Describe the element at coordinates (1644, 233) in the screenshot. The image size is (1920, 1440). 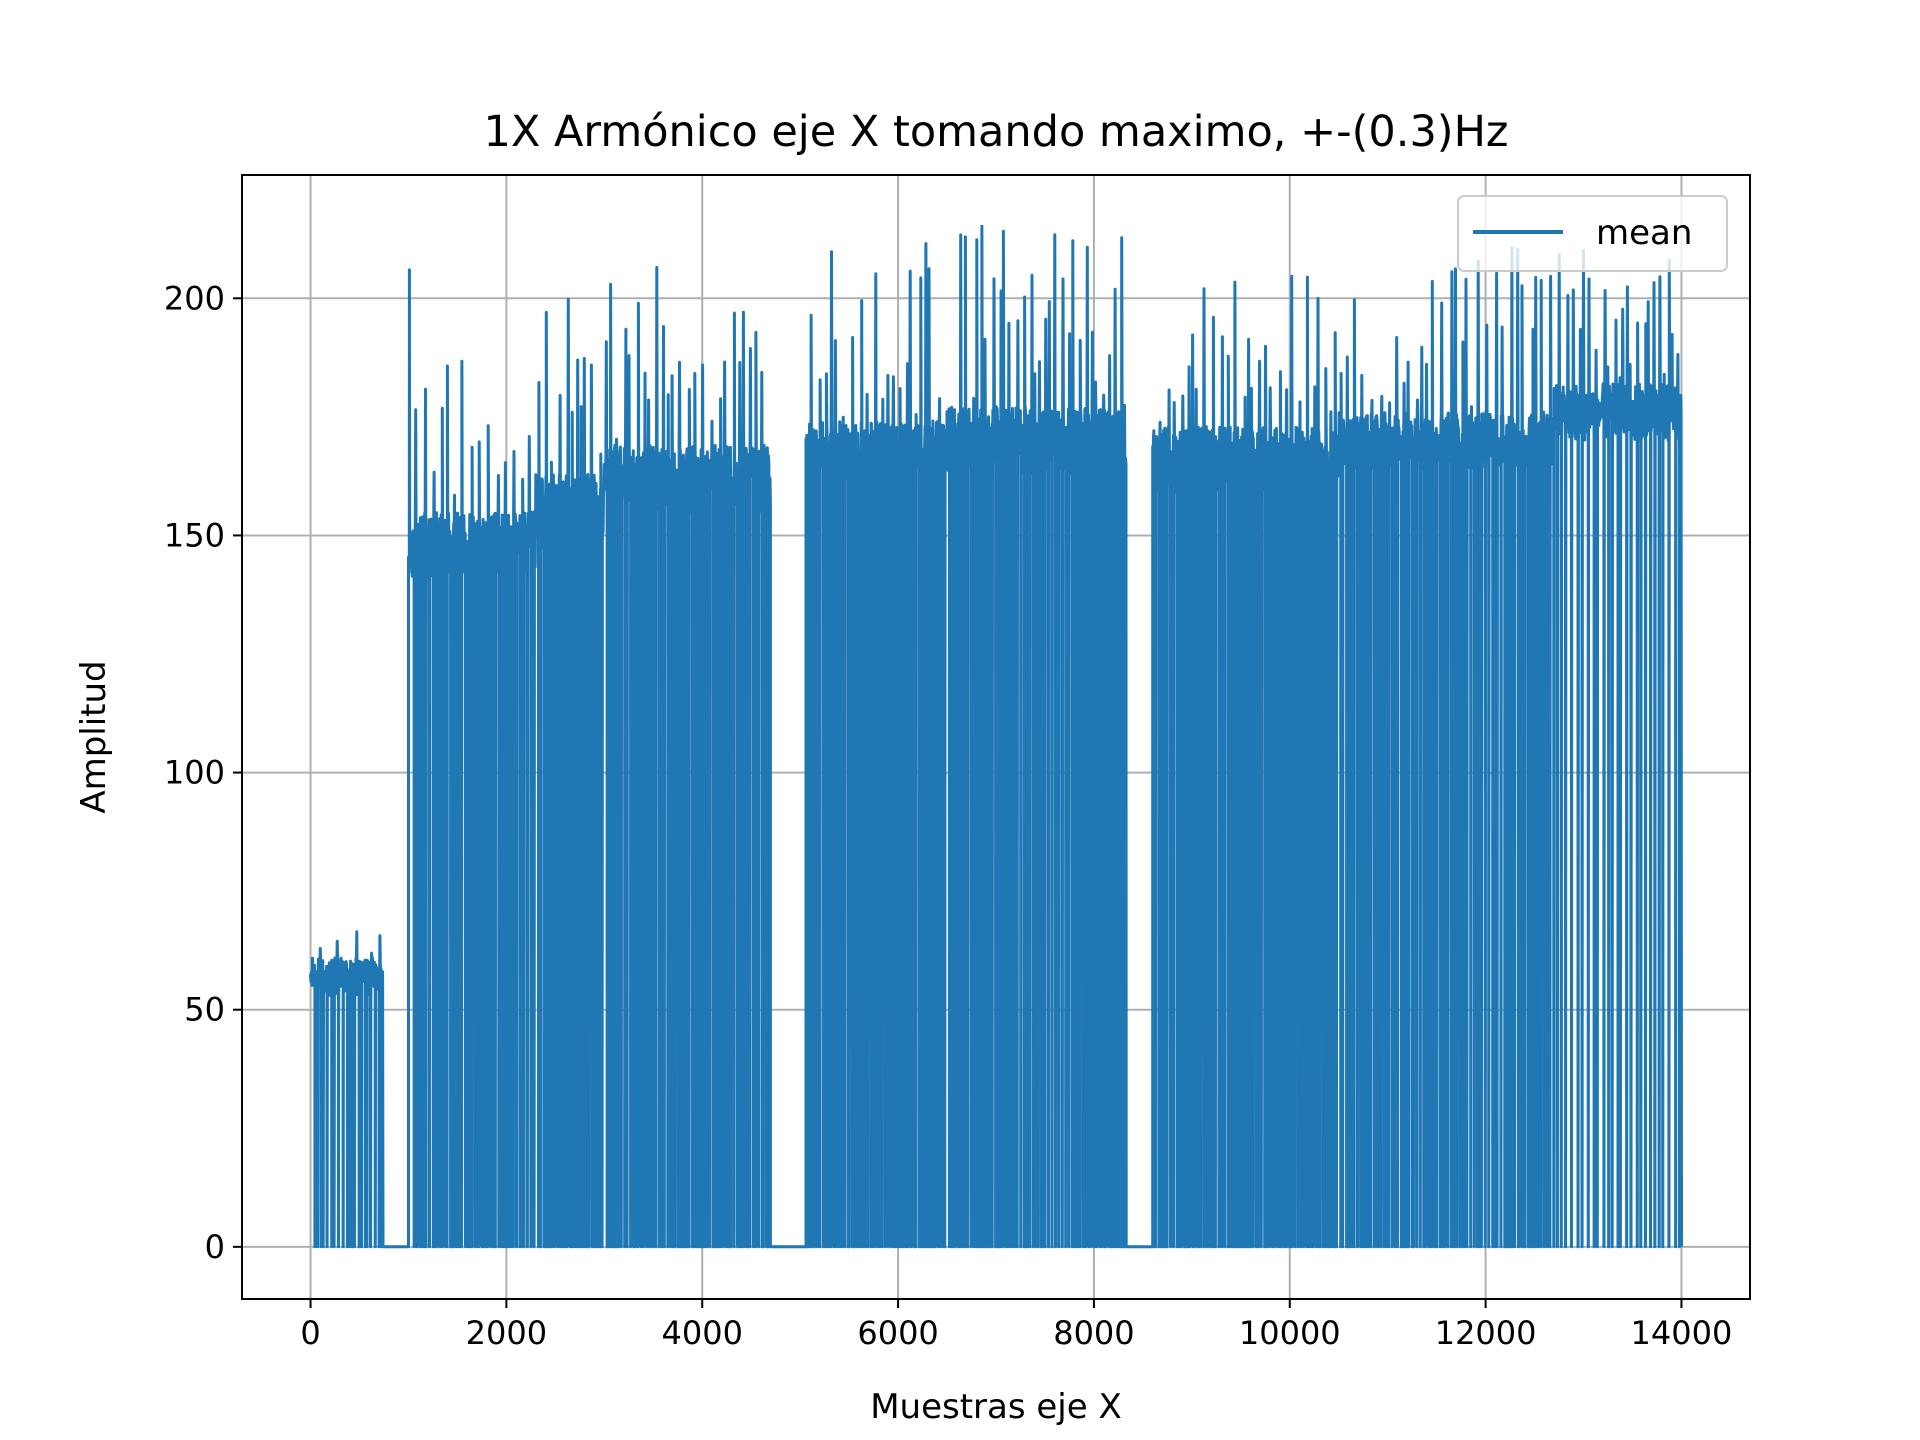
I see `legend-label-mean: mean` at that location.